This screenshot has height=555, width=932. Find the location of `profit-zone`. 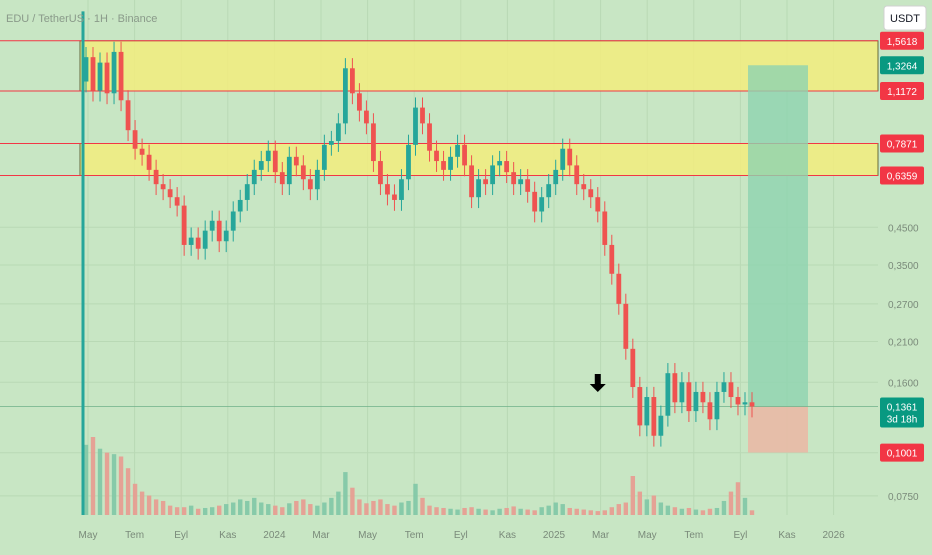

profit-zone is located at coordinates (778, 236).